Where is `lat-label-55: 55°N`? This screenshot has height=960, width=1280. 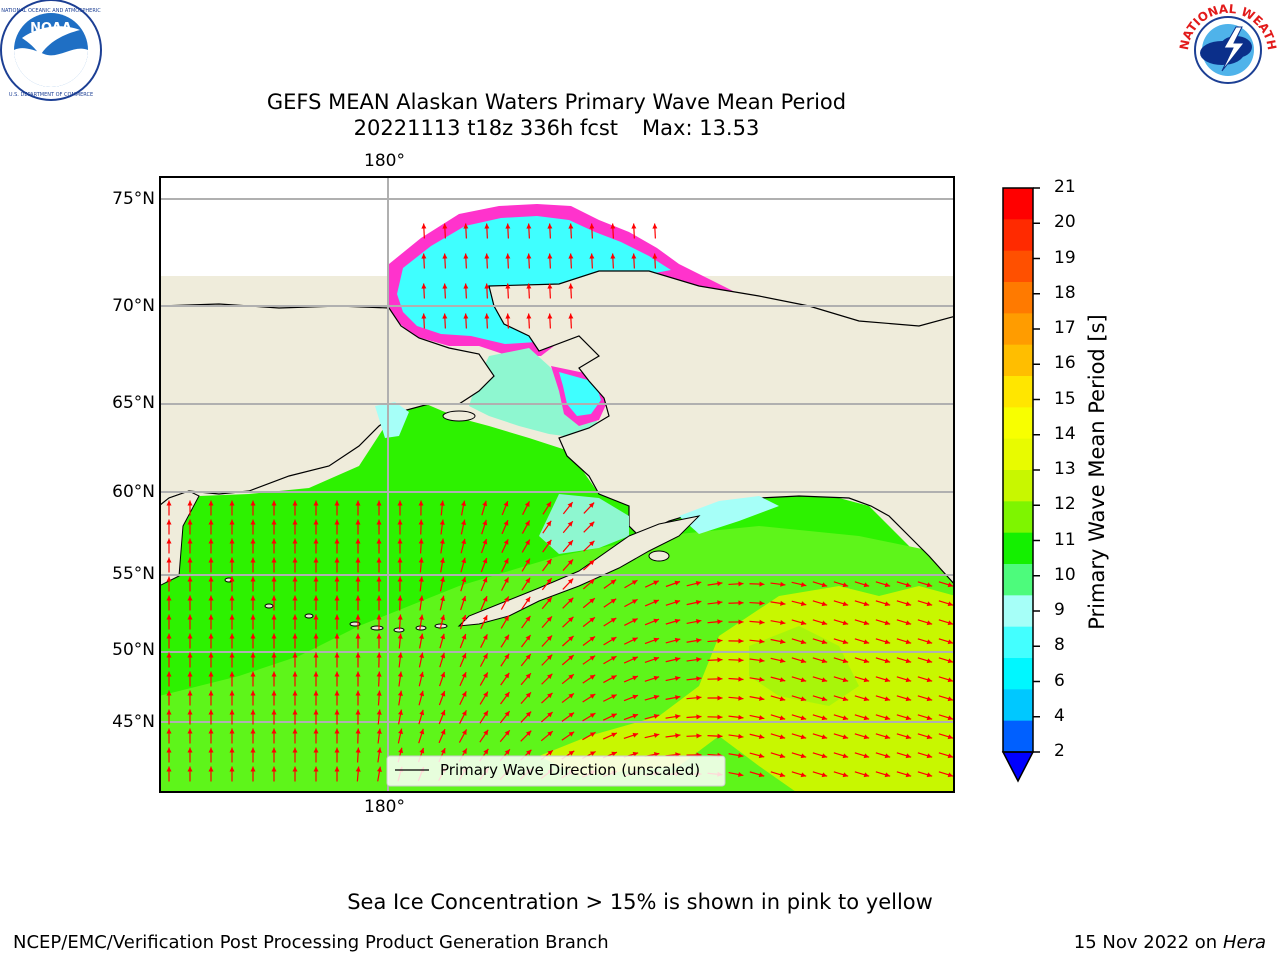 lat-label-55: 55°N is located at coordinates (133, 574).